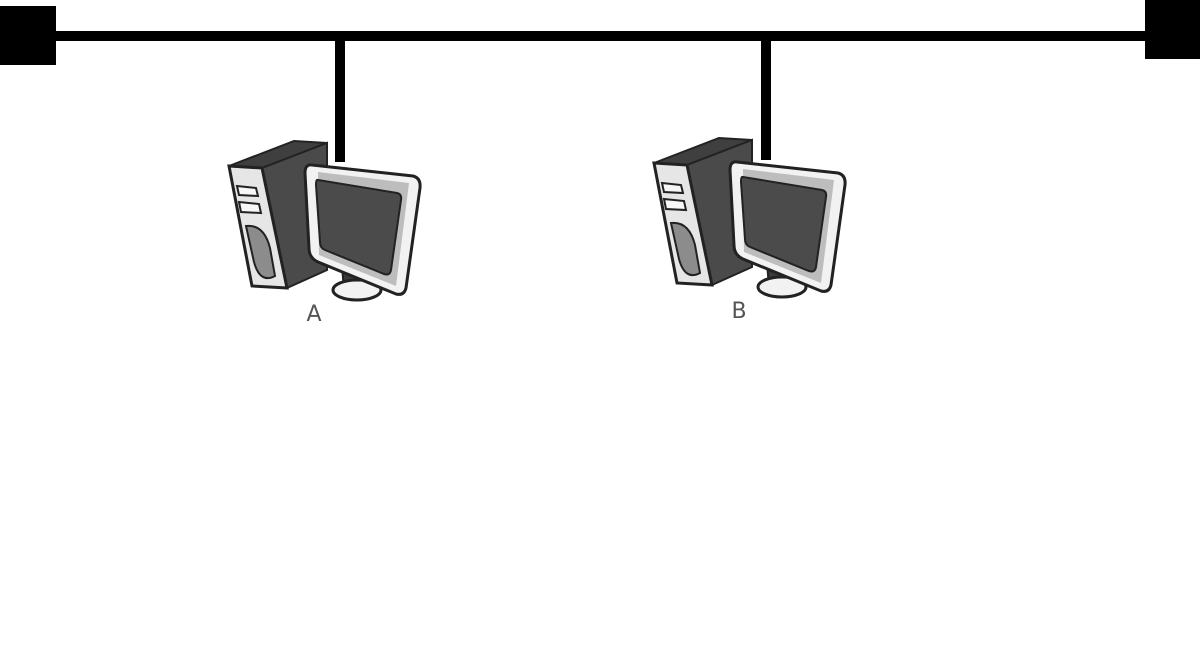  What do you see at coordinates (340, 101) in the screenshot?
I see `drop-line-a` at bounding box center [340, 101].